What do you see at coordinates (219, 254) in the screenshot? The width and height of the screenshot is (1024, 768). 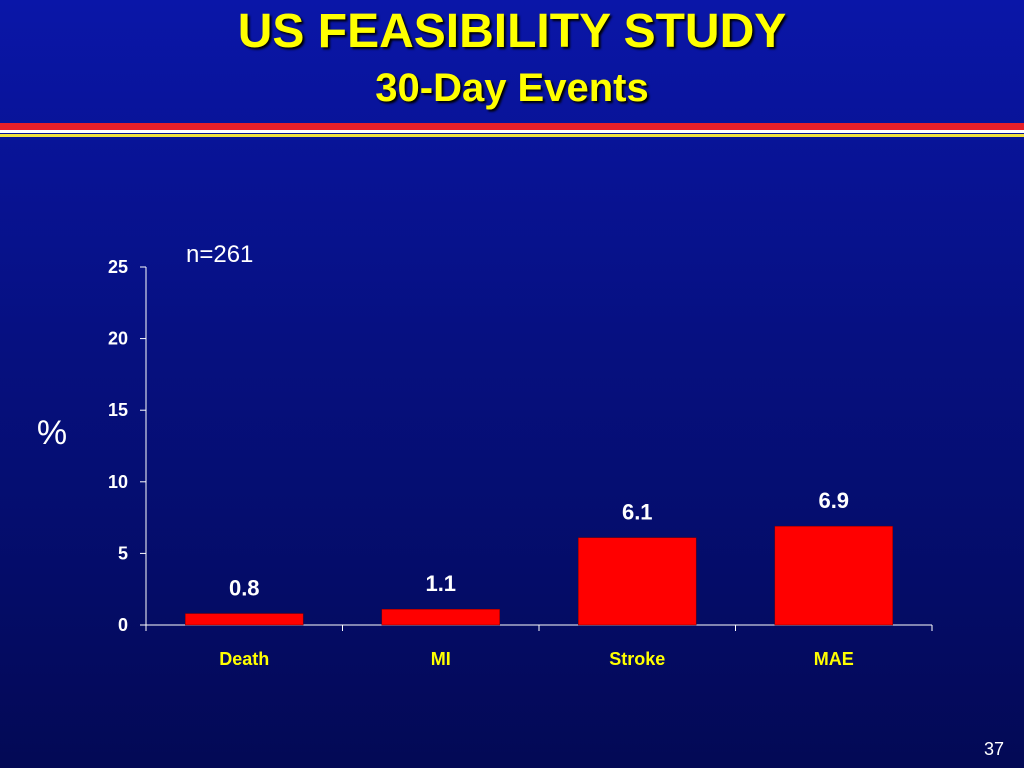 I see `sample-size-annotation: n=261` at bounding box center [219, 254].